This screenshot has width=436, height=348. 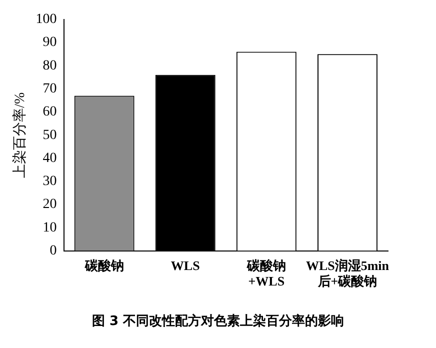 What do you see at coordinates (49, 66) in the screenshot?
I see `y-tick-label: 80` at bounding box center [49, 66].